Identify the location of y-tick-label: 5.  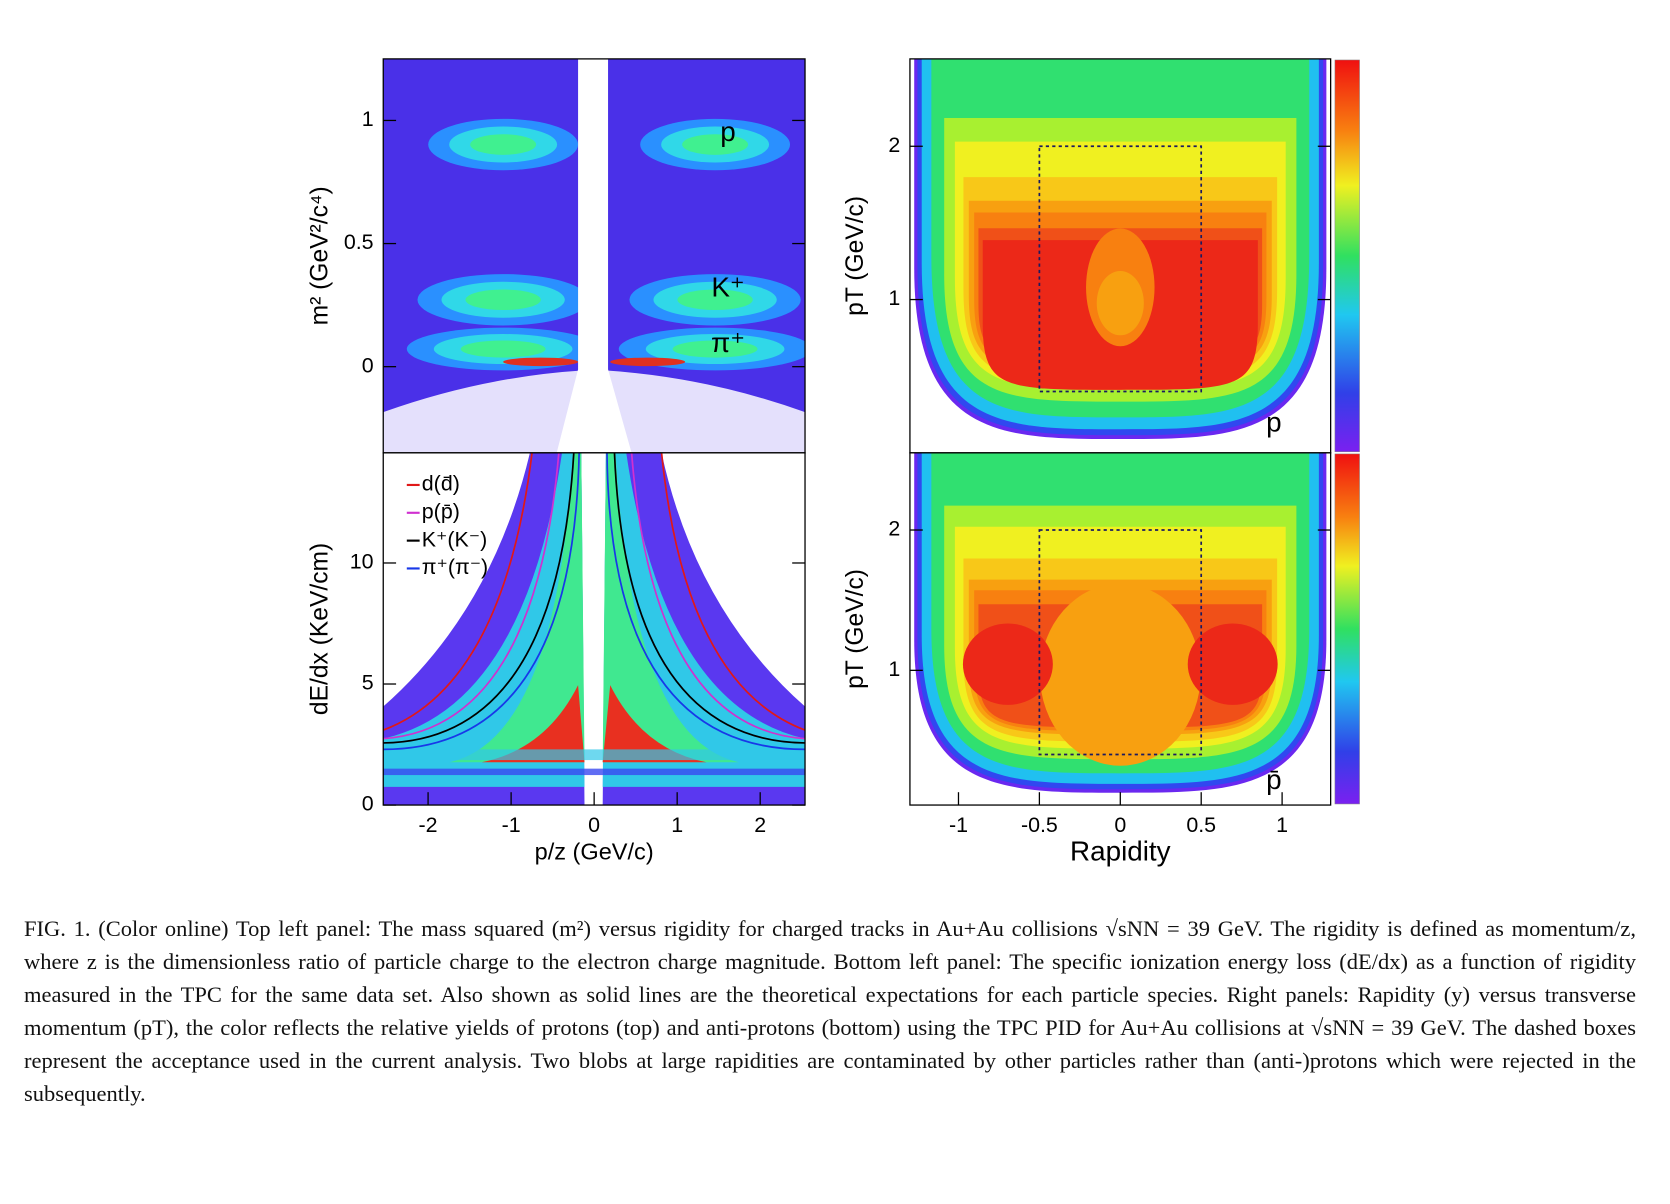
(368, 683).